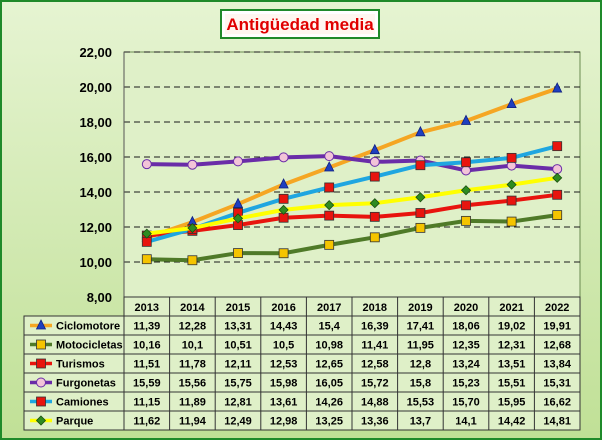 Image resolution: width=602 pixels, height=440 pixels. I want to click on x-tick-label: 2019, so click(420, 308).